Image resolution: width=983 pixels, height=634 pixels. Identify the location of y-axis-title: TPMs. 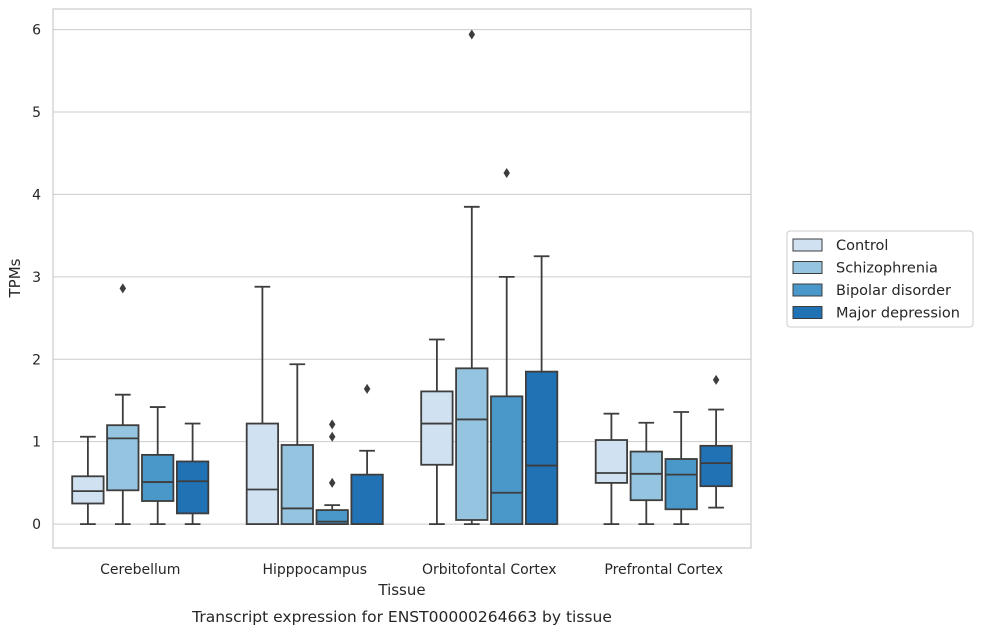
(15, 278).